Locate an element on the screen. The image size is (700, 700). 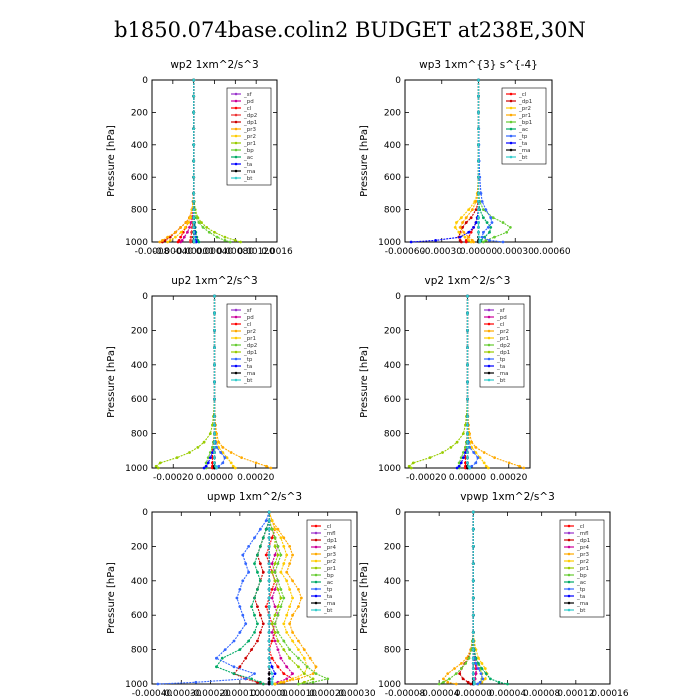
legend-entry: _cl is located at coordinates (247, 109).